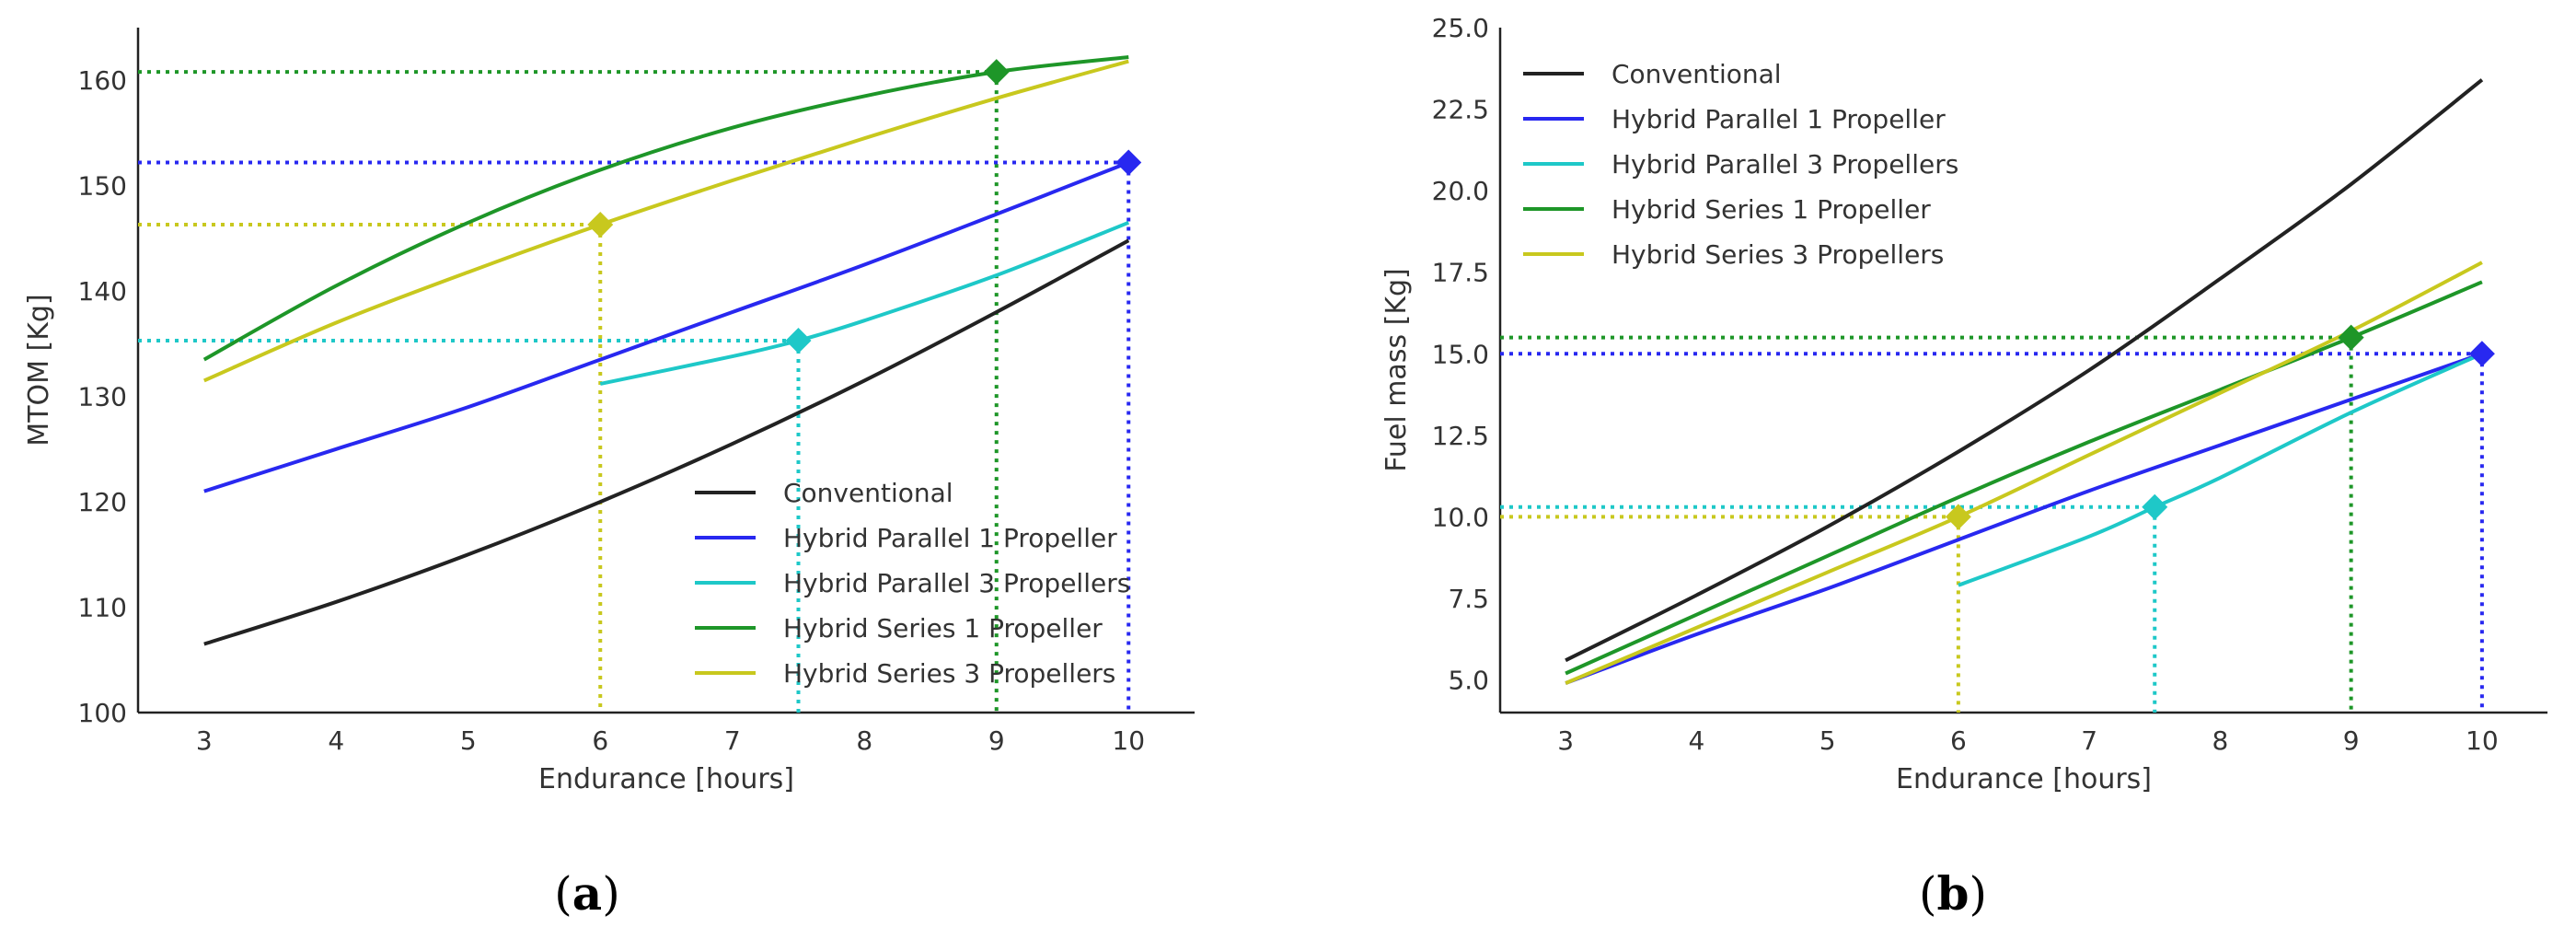 The image size is (2576, 951). I want to click on y-tick-label: 120, so click(102, 502).